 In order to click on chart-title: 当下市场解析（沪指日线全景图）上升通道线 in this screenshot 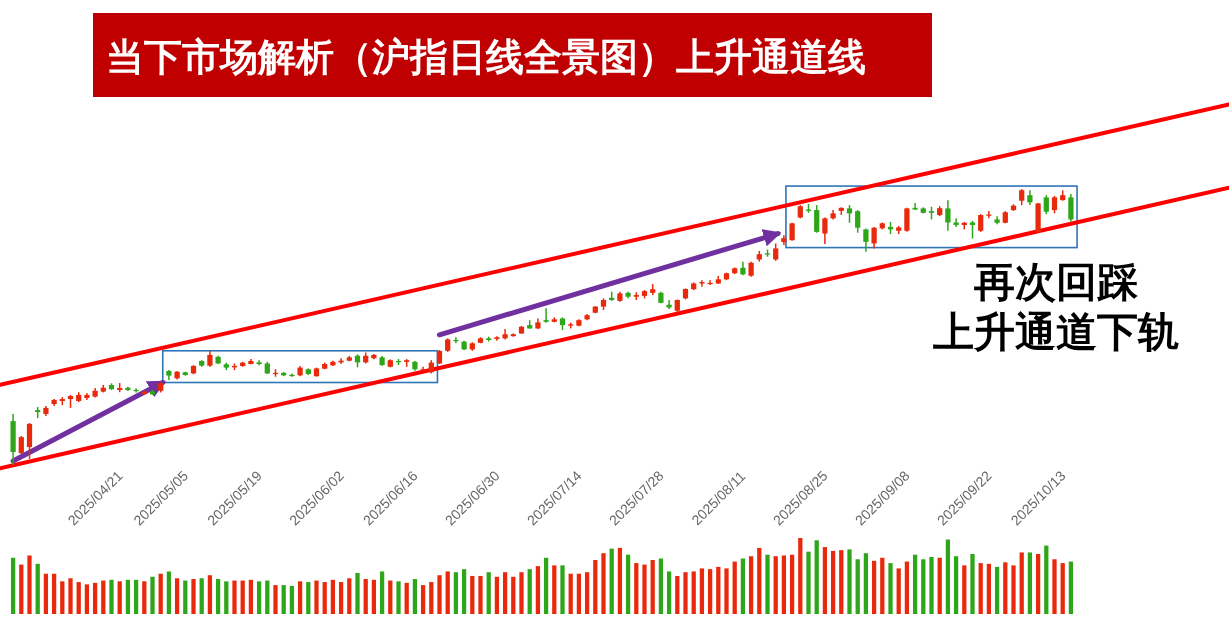, I will do `click(486, 57)`.